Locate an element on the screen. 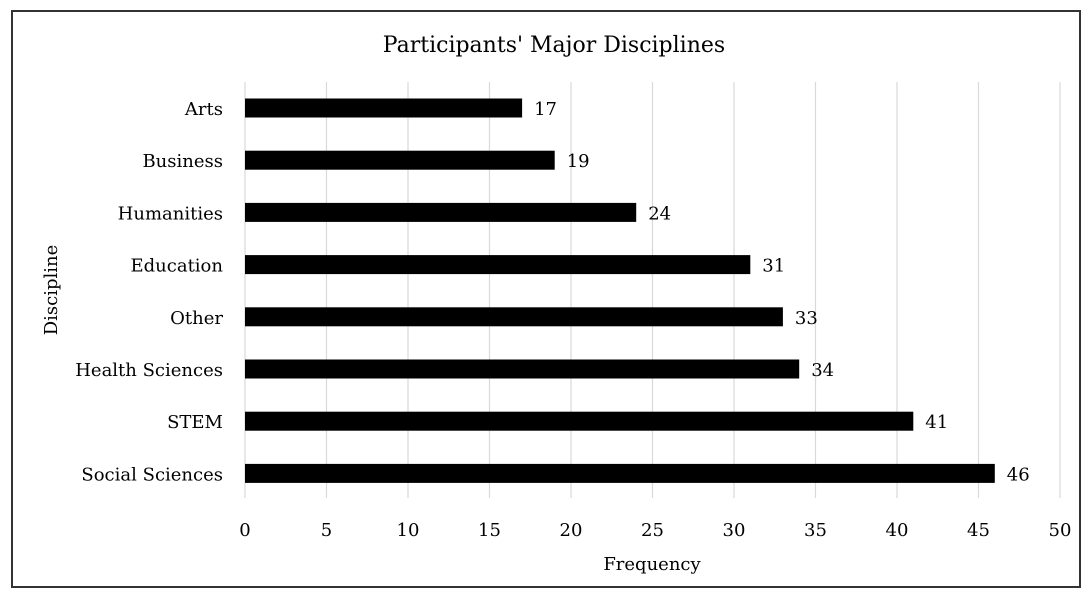 This screenshot has height=591, width=1085. x-tick-label: 20 is located at coordinates (571, 530).